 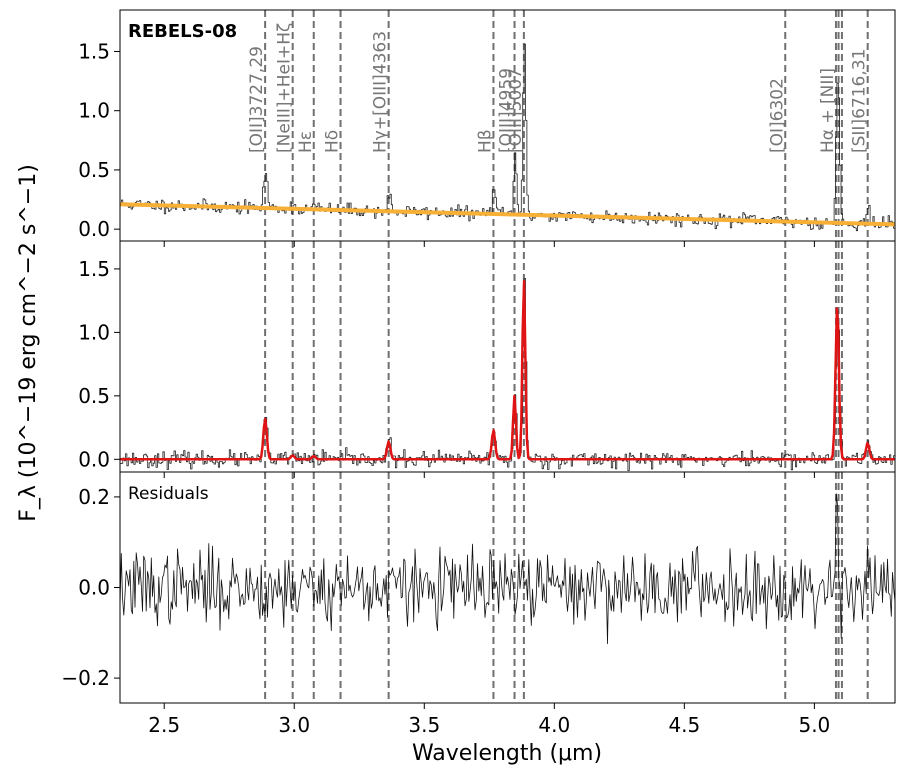 What do you see at coordinates (85, 678) in the screenshot?
I see `y-tick-label-residuals-0: −0.2` at bounding box center [85, 678].